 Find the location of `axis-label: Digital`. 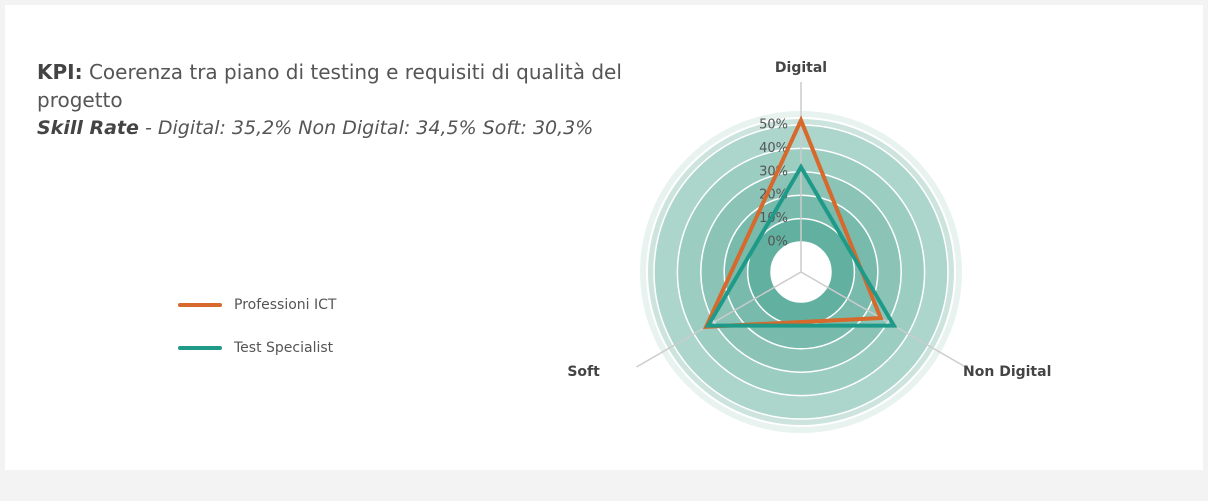

axis-label: Digital is located at coordinates (801, 68).